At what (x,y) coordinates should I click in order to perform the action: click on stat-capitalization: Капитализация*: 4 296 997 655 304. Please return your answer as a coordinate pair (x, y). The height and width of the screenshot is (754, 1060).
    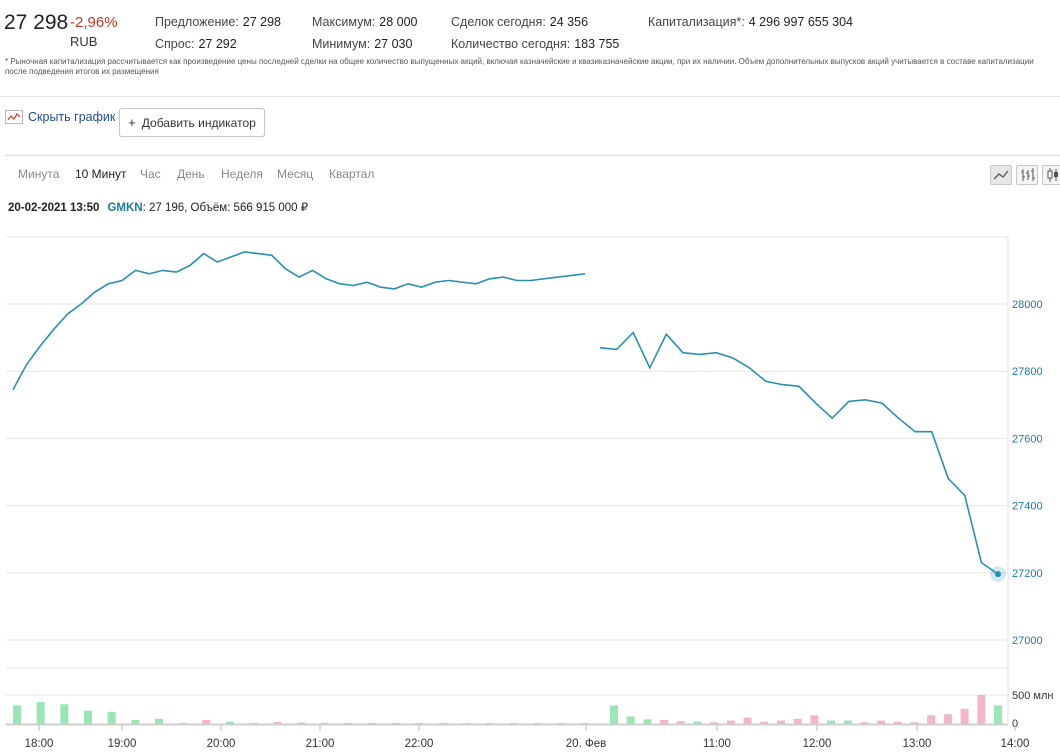
    Looking at the image, I should click on (751, 22).